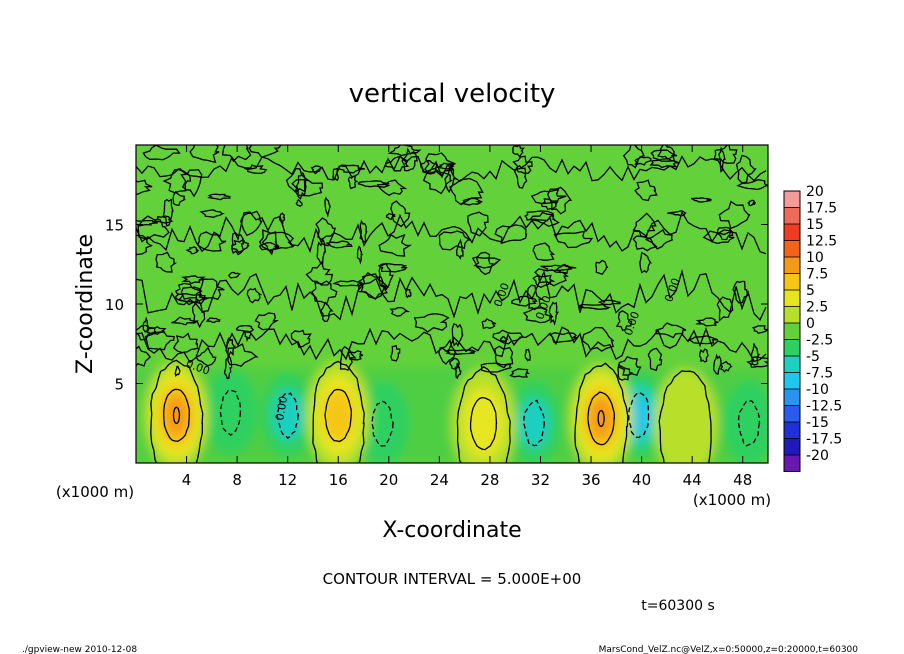  I want to click on colorbar-tick-label: 2.5, so click(817, 308).